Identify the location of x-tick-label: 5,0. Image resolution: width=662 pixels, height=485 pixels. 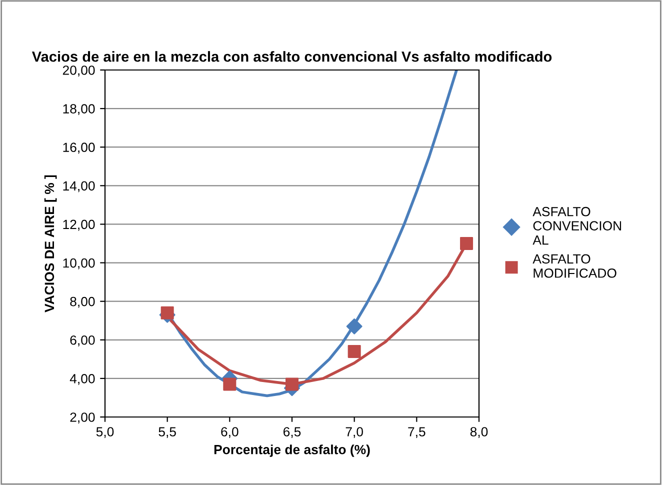
(105, 432).